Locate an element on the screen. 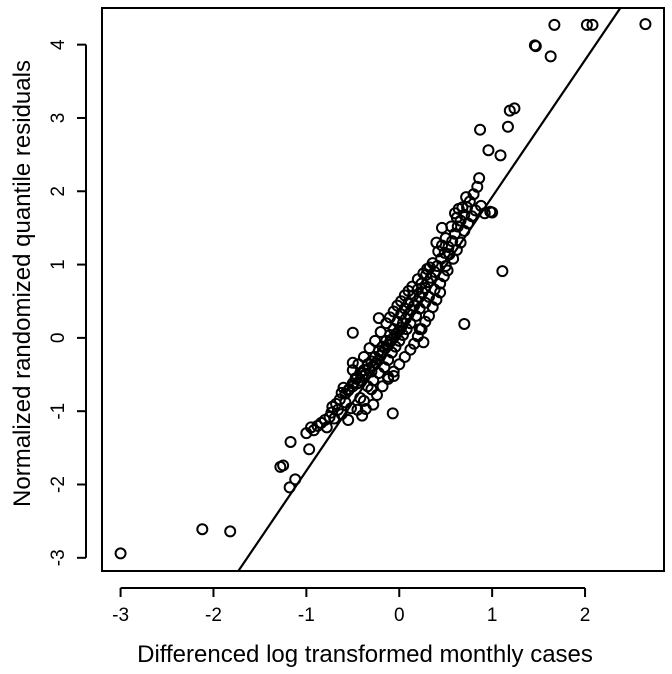 This screenshot has height=674, width=672. y-tick-label: -1 is located at coordinates (58, 411).